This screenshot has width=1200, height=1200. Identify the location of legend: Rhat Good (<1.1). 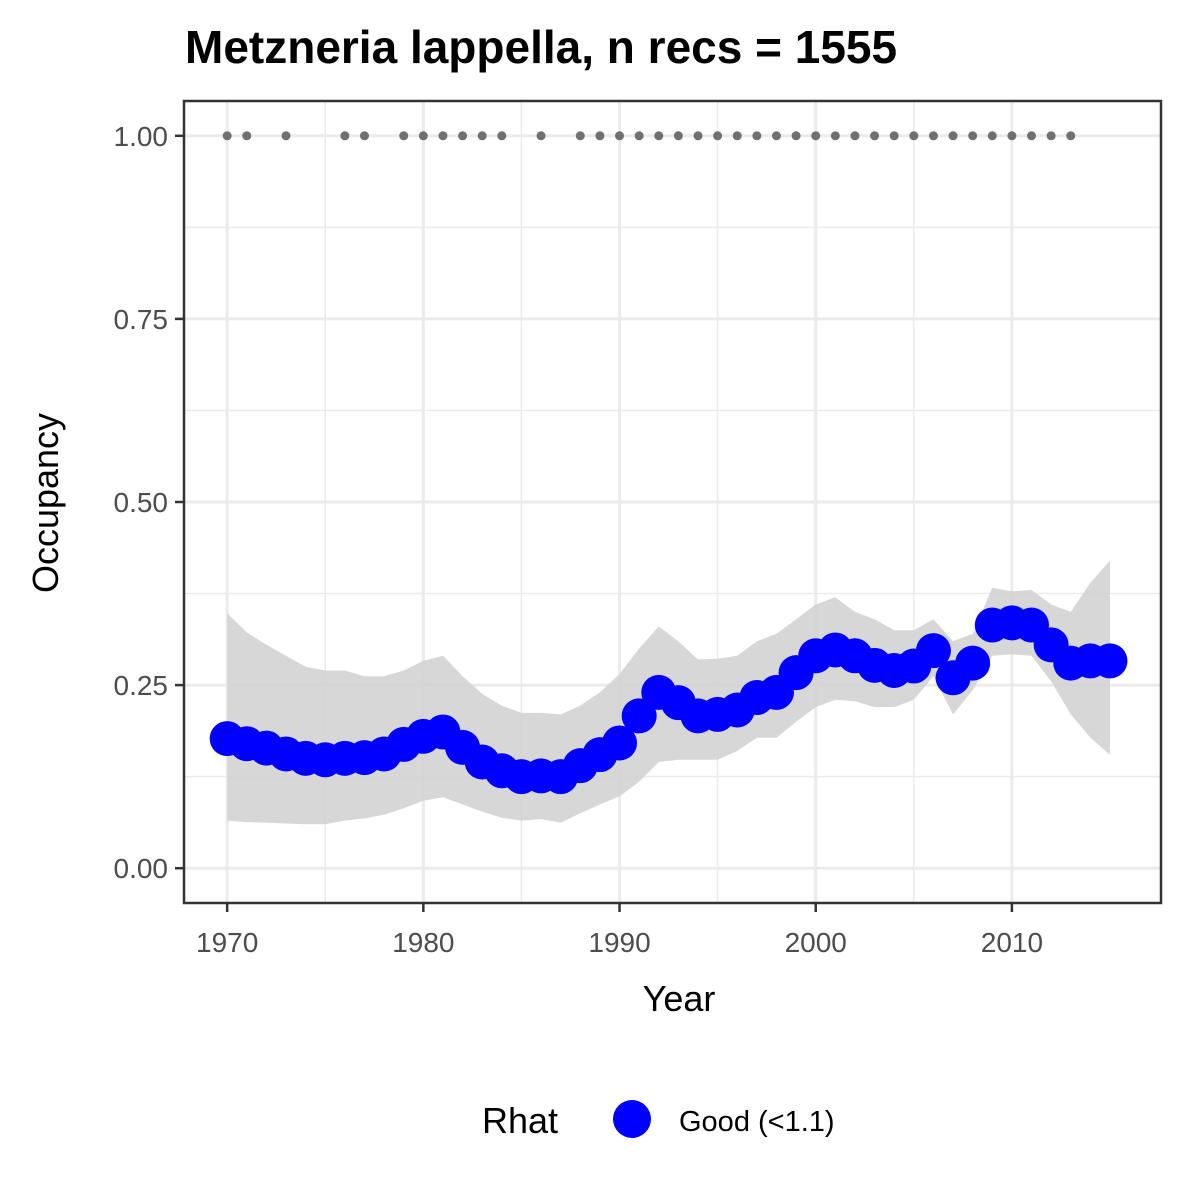
(658, 1120).